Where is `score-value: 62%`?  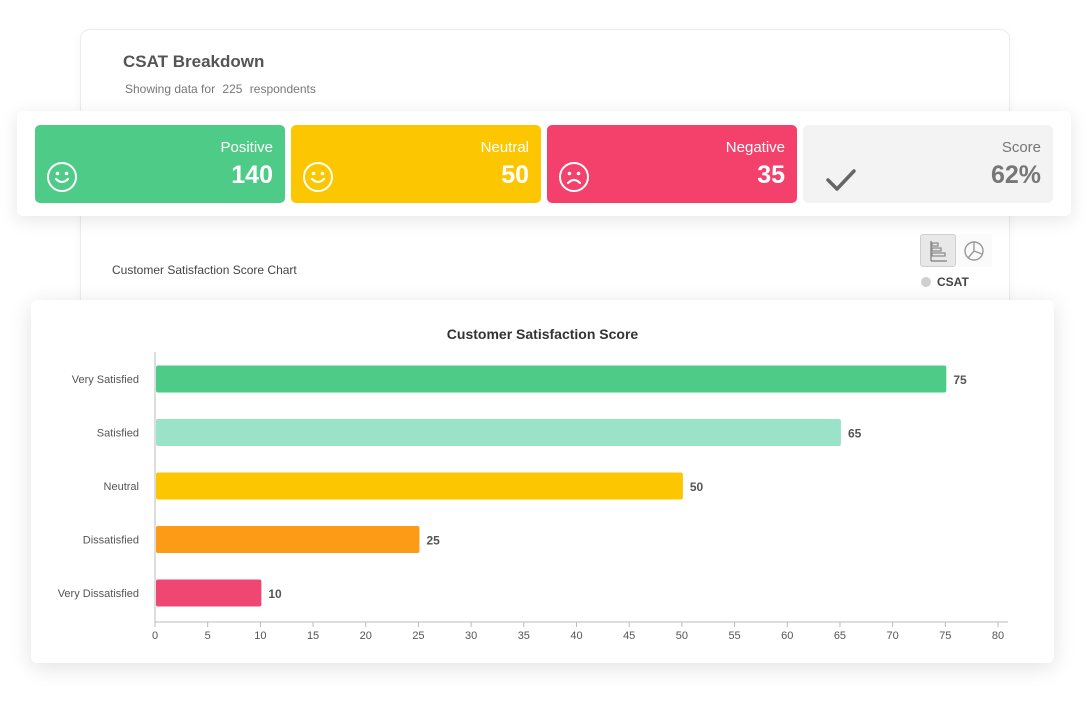 score-value: 62% is located at coordinates (1015, 175).